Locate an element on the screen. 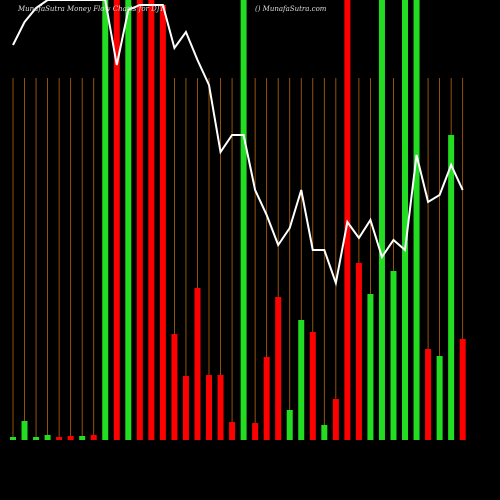 The image size is (500, 500). chart-subtitle: () MunafaSutra.com is located at coordinates (291, 9).